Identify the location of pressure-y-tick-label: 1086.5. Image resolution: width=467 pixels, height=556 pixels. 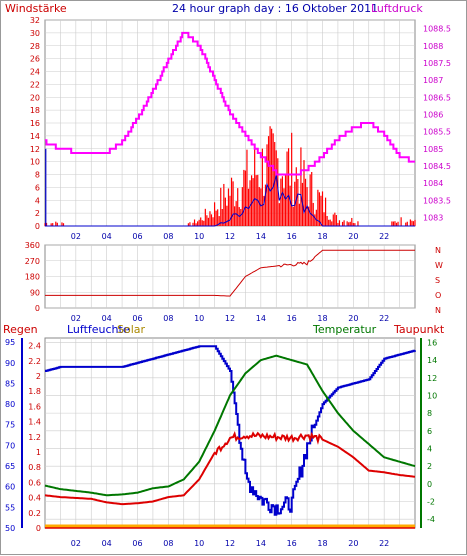
(437, 97).